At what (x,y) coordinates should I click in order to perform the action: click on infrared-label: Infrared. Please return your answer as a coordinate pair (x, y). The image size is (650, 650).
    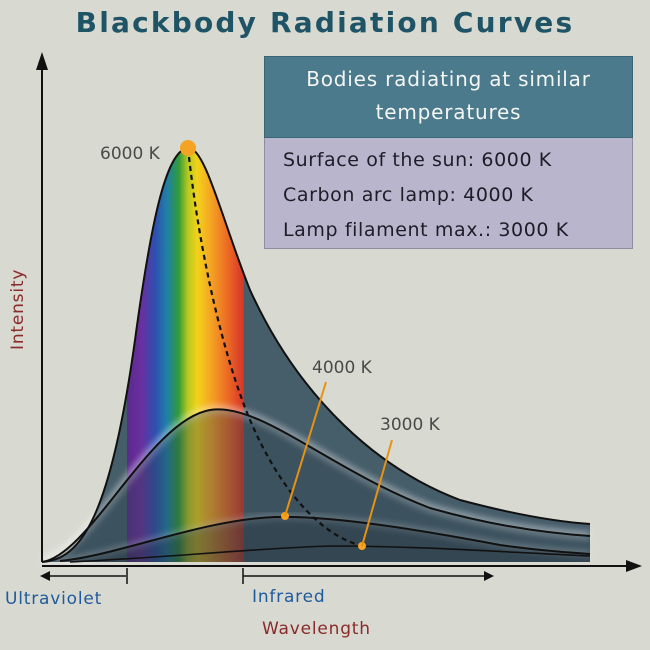
    Looking at the image, I should click on (289, 597).